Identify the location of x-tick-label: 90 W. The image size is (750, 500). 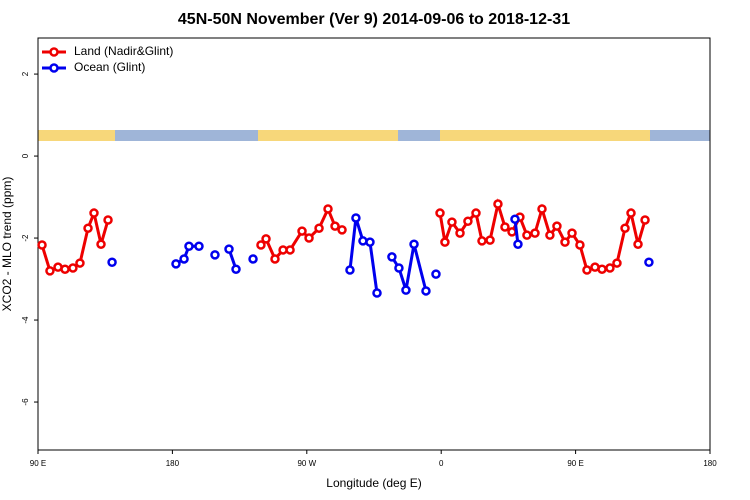
(306, 463).